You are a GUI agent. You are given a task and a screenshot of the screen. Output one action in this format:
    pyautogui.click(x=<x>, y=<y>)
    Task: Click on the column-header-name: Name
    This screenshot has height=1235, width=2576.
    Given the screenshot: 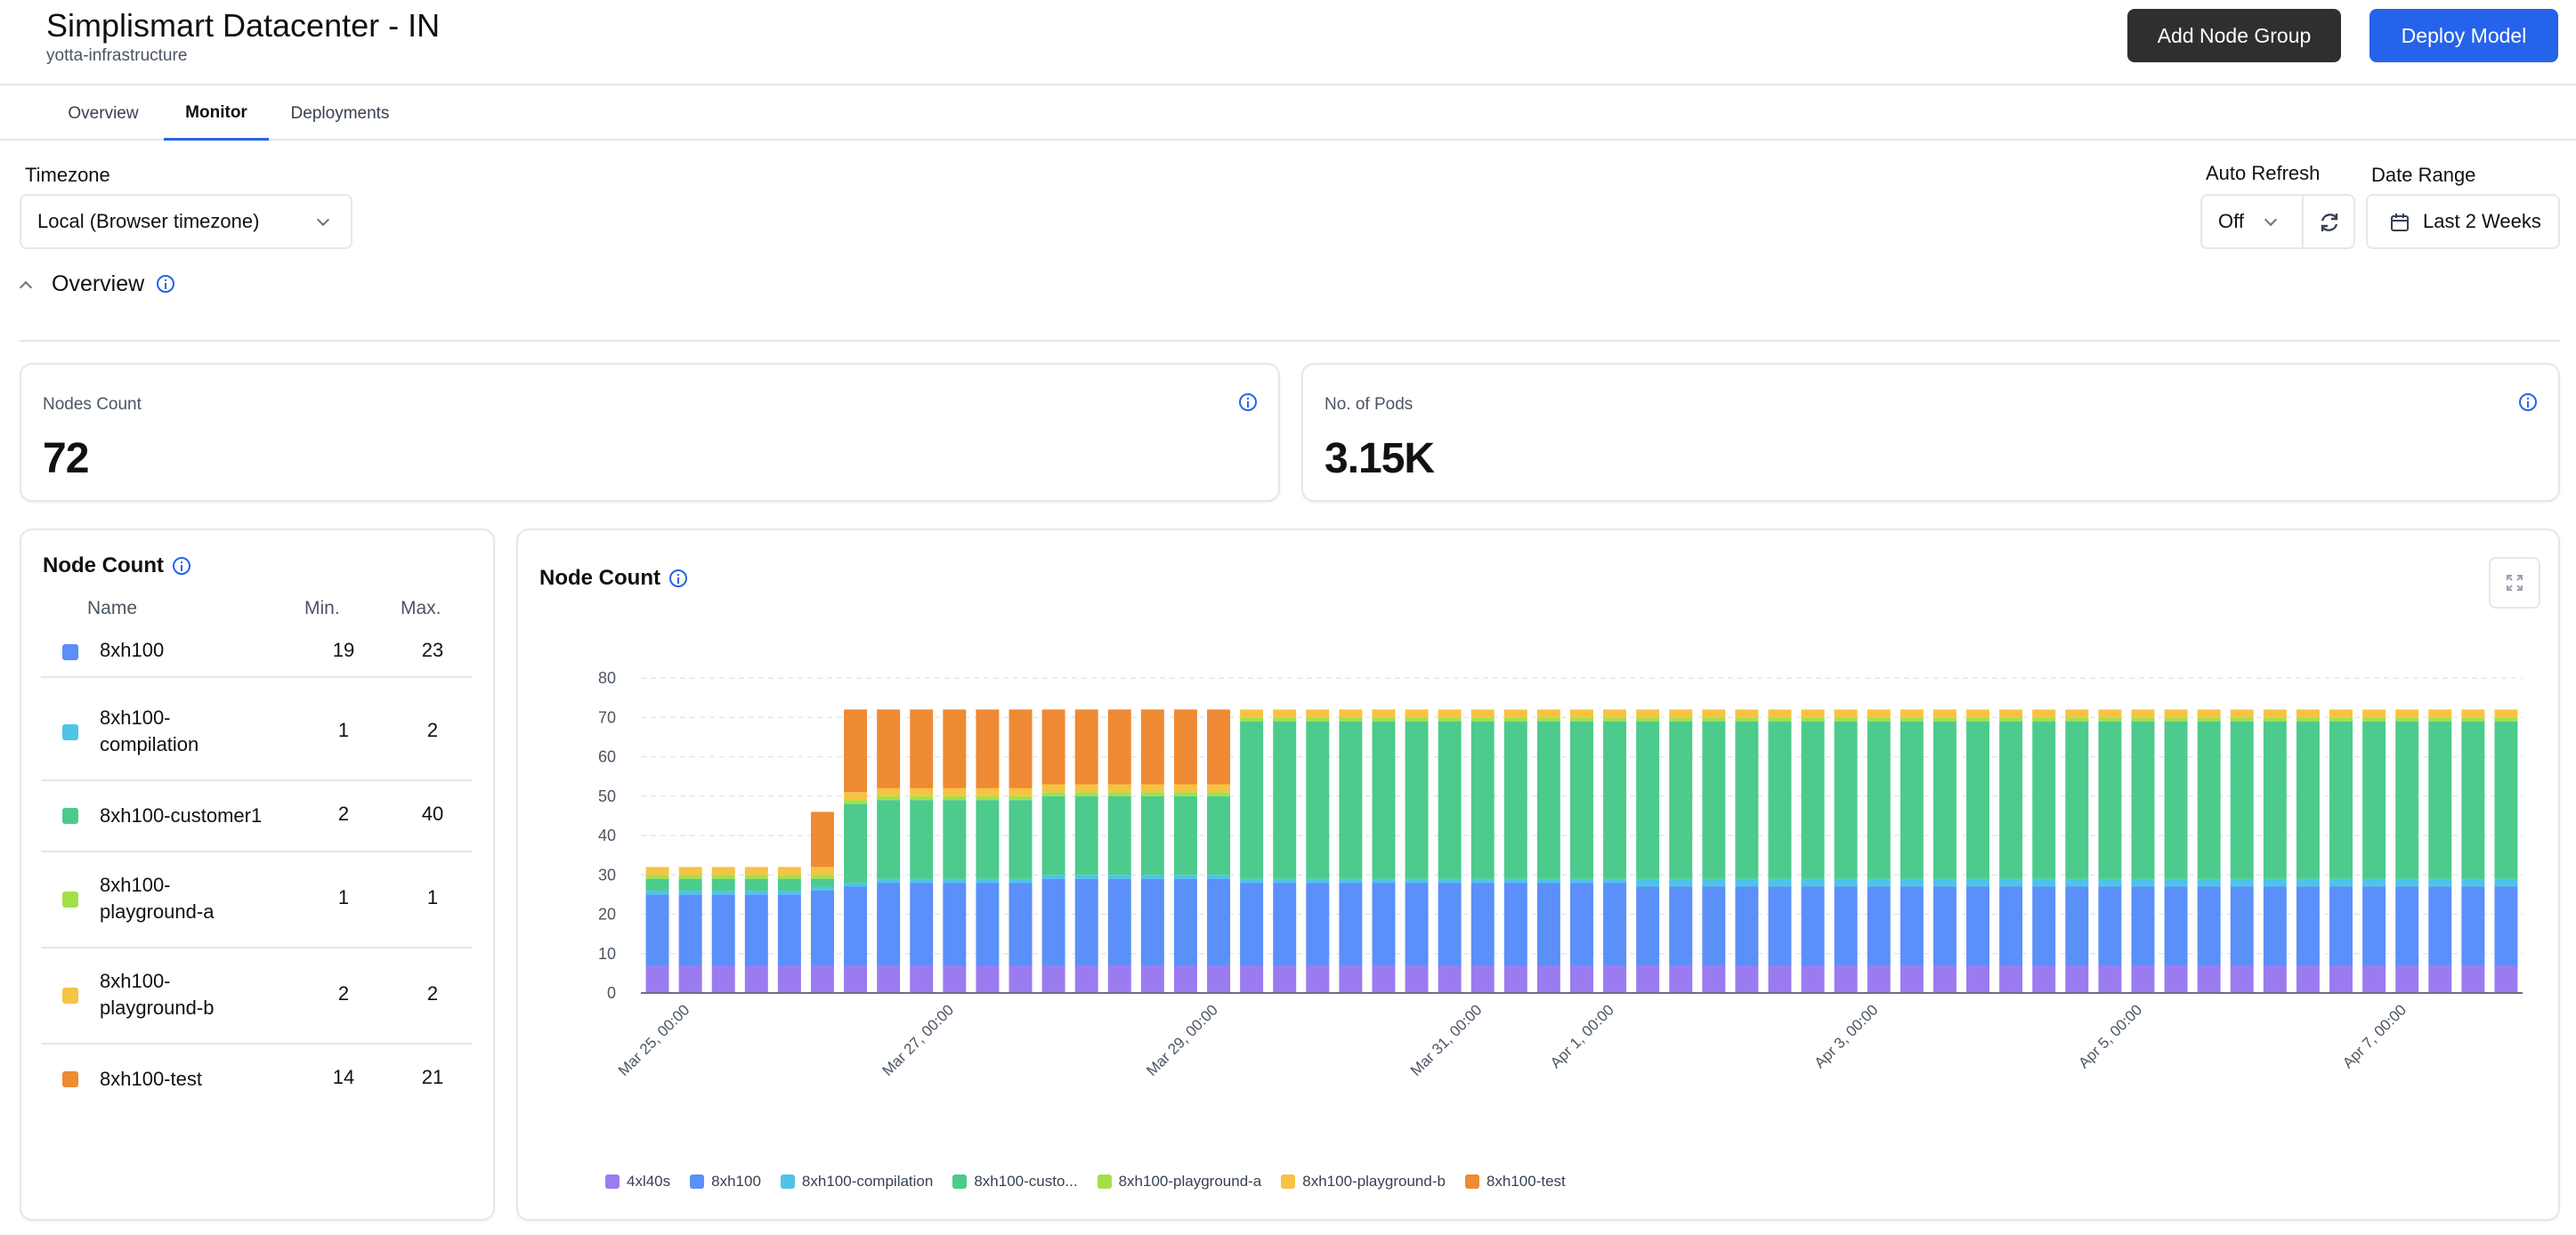 What is the action you would take?
    pyautogui.click(x=112, y=608)
    